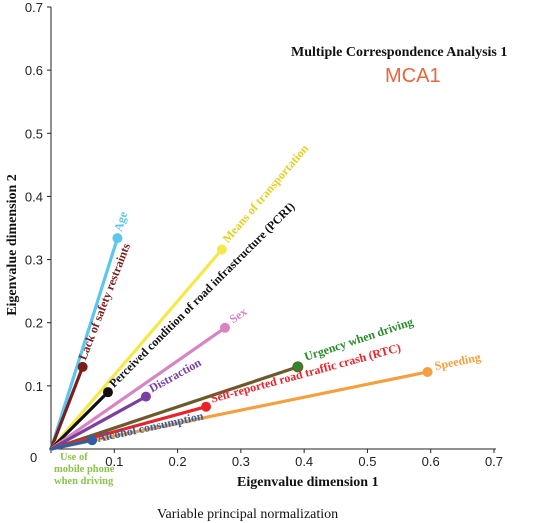 The width and height of the screenshot is (540, 523). I want to click on x-tick-label: 0.1, so click(114, 461).